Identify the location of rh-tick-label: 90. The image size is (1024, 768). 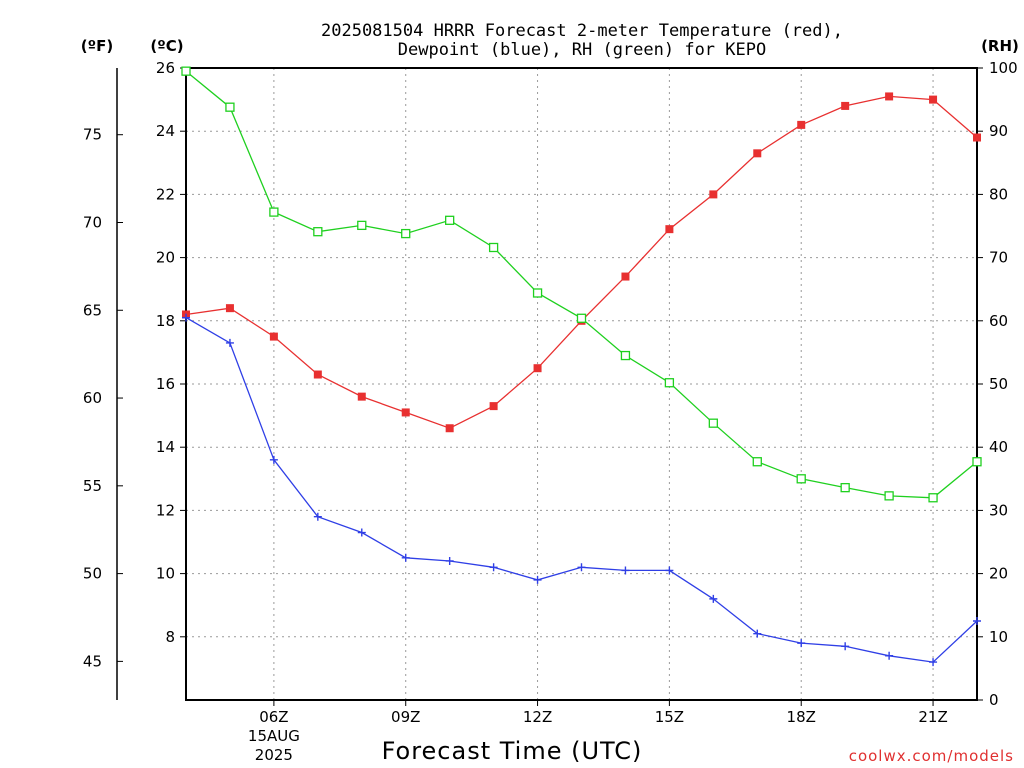
(998, 131).